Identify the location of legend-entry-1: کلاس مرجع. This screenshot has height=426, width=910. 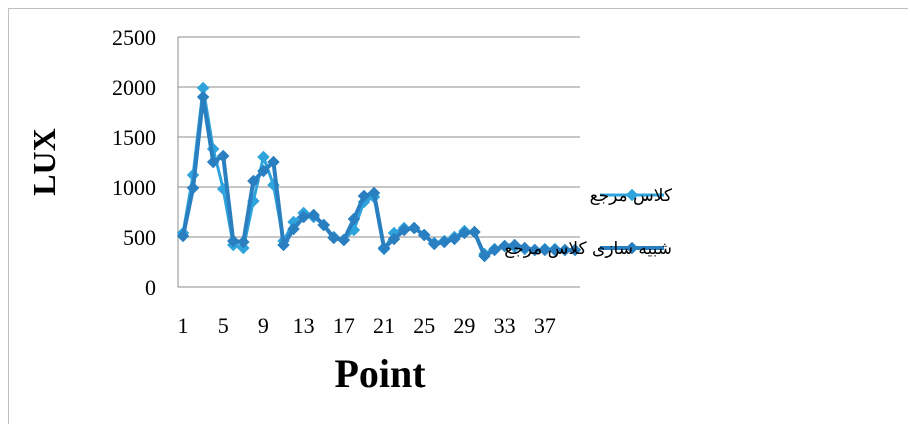
(631, 196).